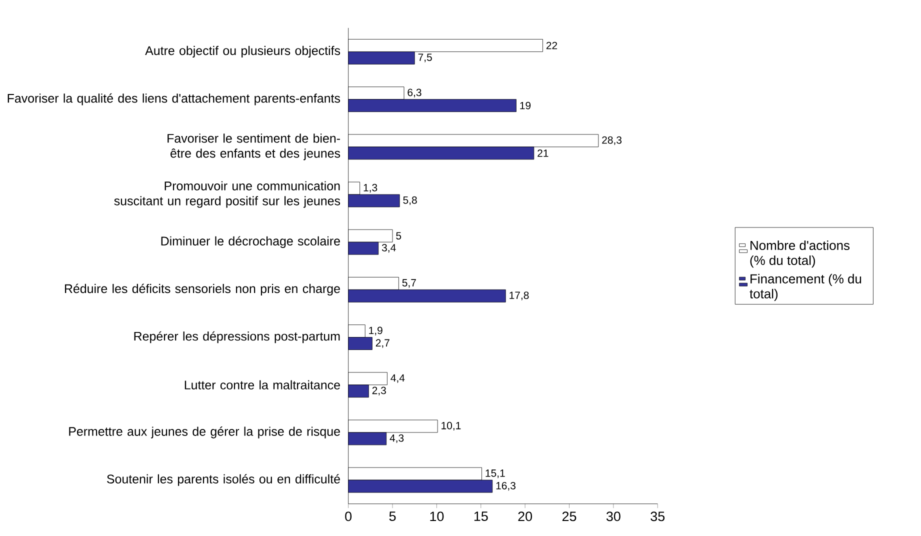 This screenshot has width=921, height=536. I want to click on data-label: 2,3, so click(379, 391).